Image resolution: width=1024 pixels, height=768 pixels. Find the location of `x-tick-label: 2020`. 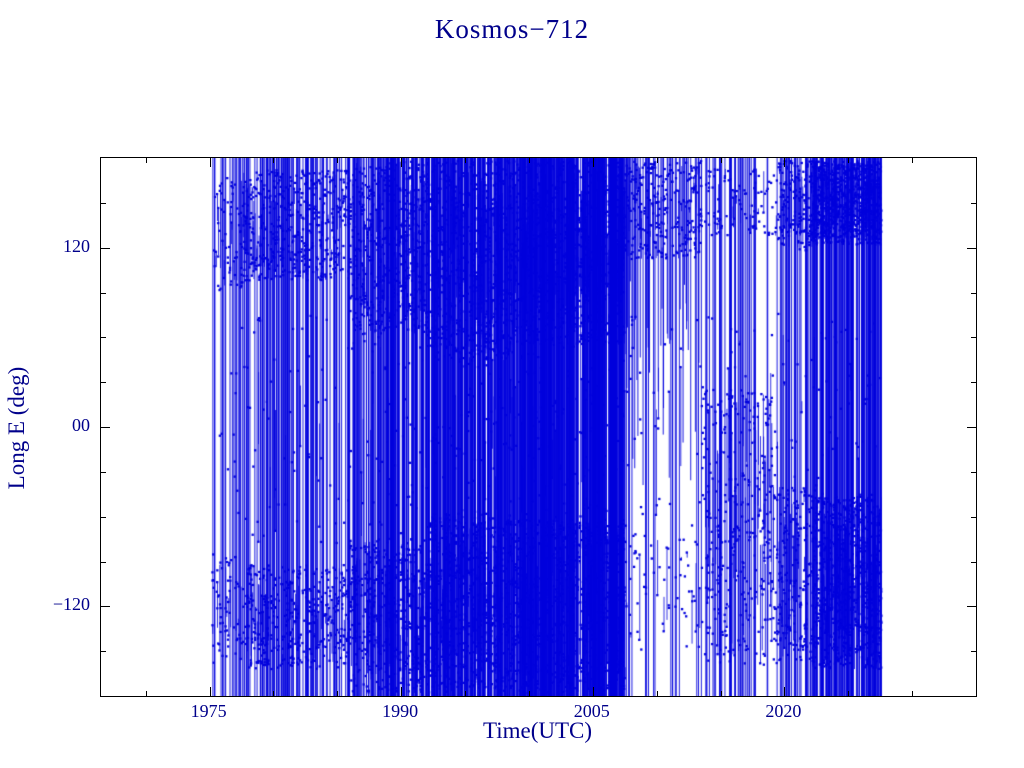

x-tick-label: 2020 is located at coordinates (783, 711).